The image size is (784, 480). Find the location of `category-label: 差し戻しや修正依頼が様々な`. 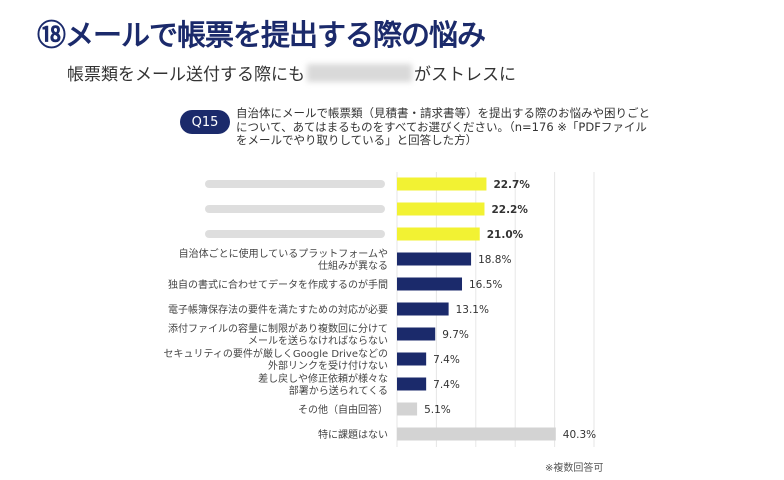

category-label: 差し戻しや修正依頼が様々な is located at coordinates (323, 378).